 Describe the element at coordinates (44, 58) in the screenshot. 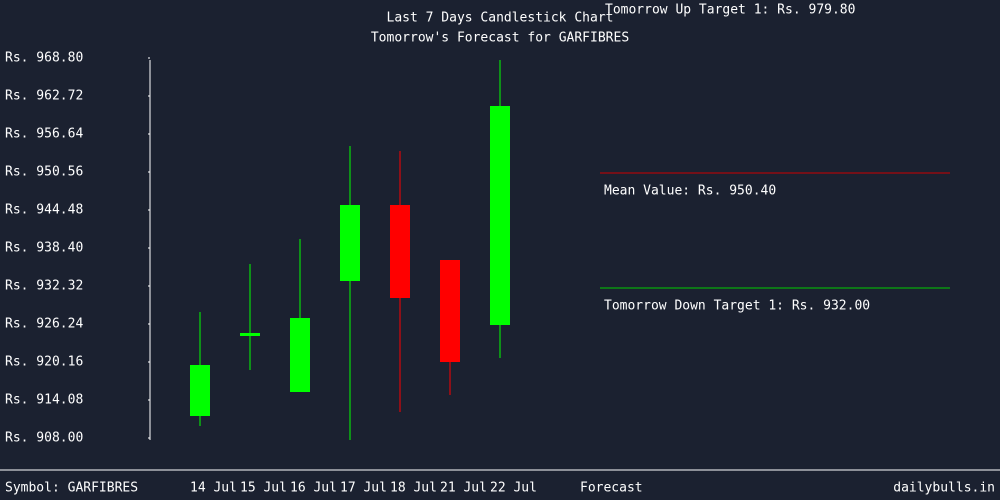

I see `y-tick-label: Rs. 968.80` at that location.